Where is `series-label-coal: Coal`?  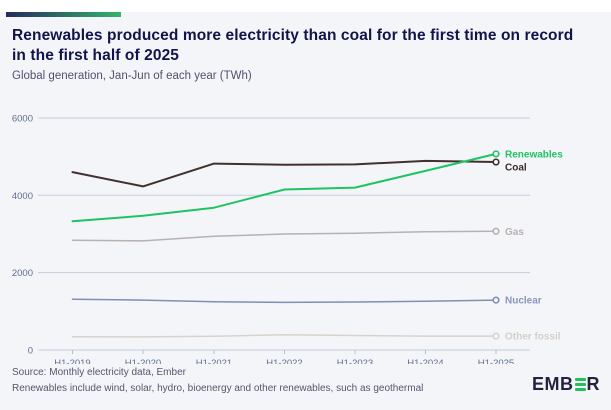 series-label-coal: Coal is located at coordinates (516, 168).